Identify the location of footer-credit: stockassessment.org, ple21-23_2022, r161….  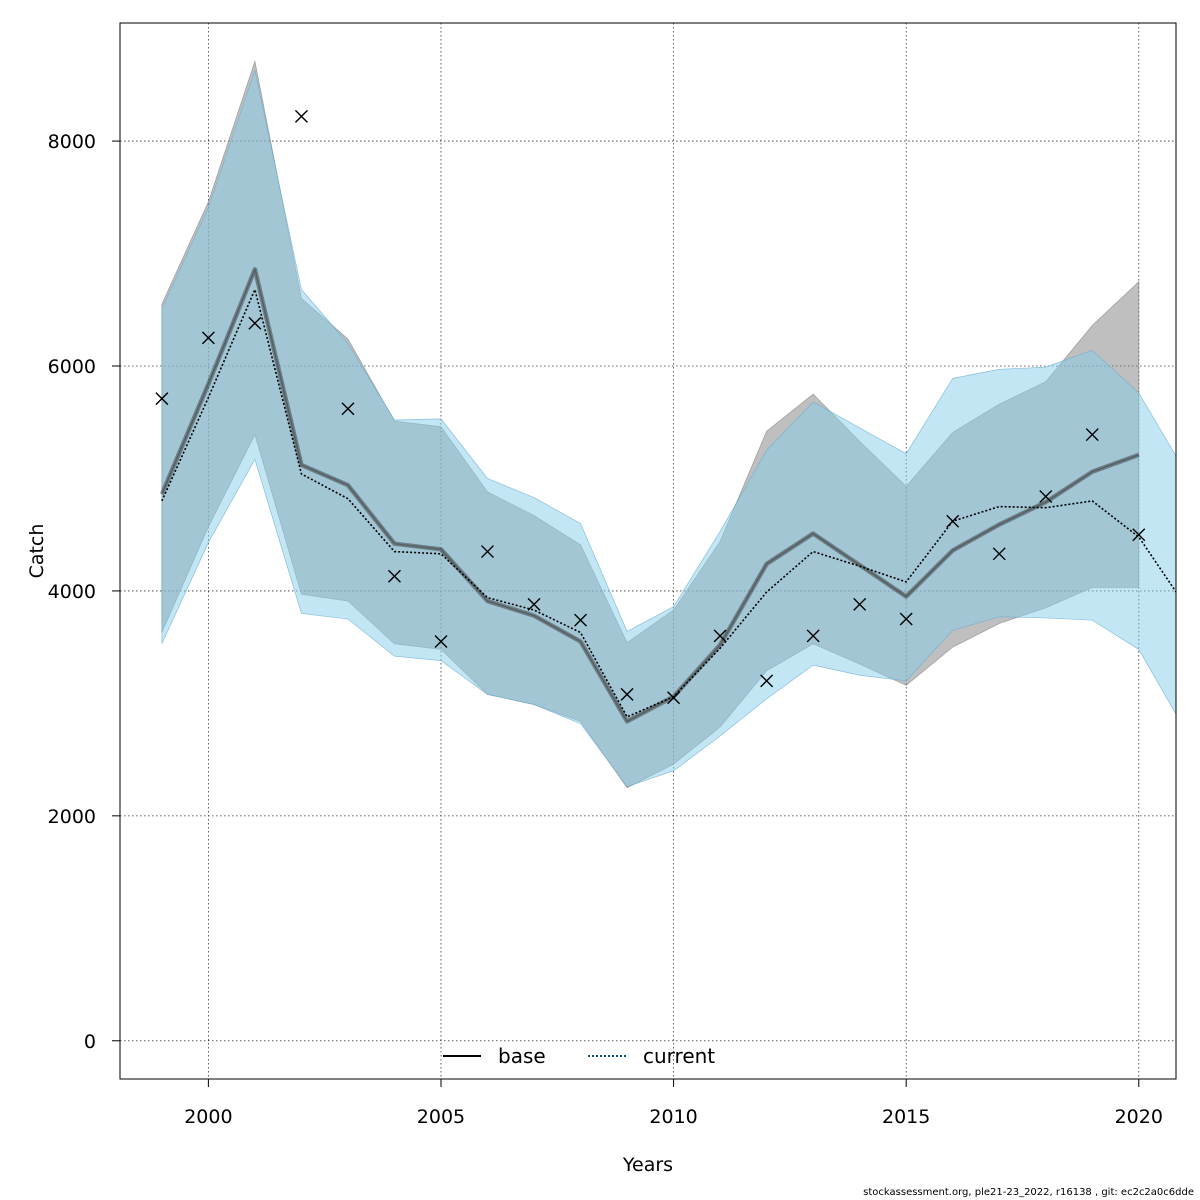
(1028, 1192).